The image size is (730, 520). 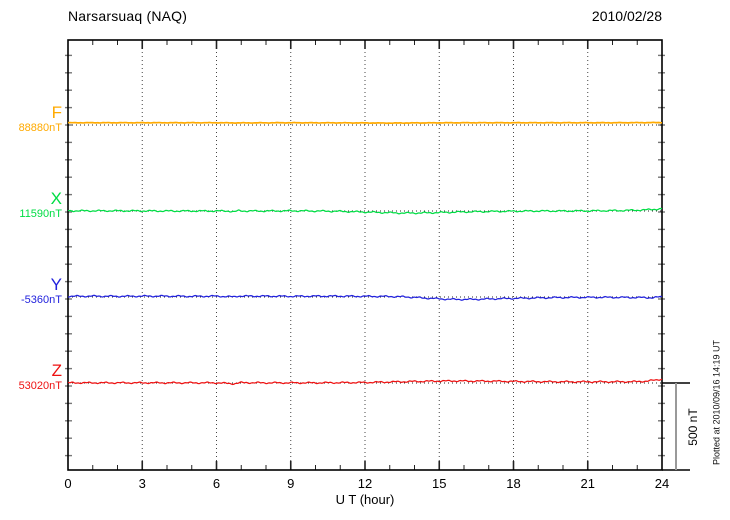 What do you see at coordinates (716, 402) in the screenshot?
I see `plotted-at-note: Plotted at 2010/09/16 14:19 UT` at bounding box center [716, 402].